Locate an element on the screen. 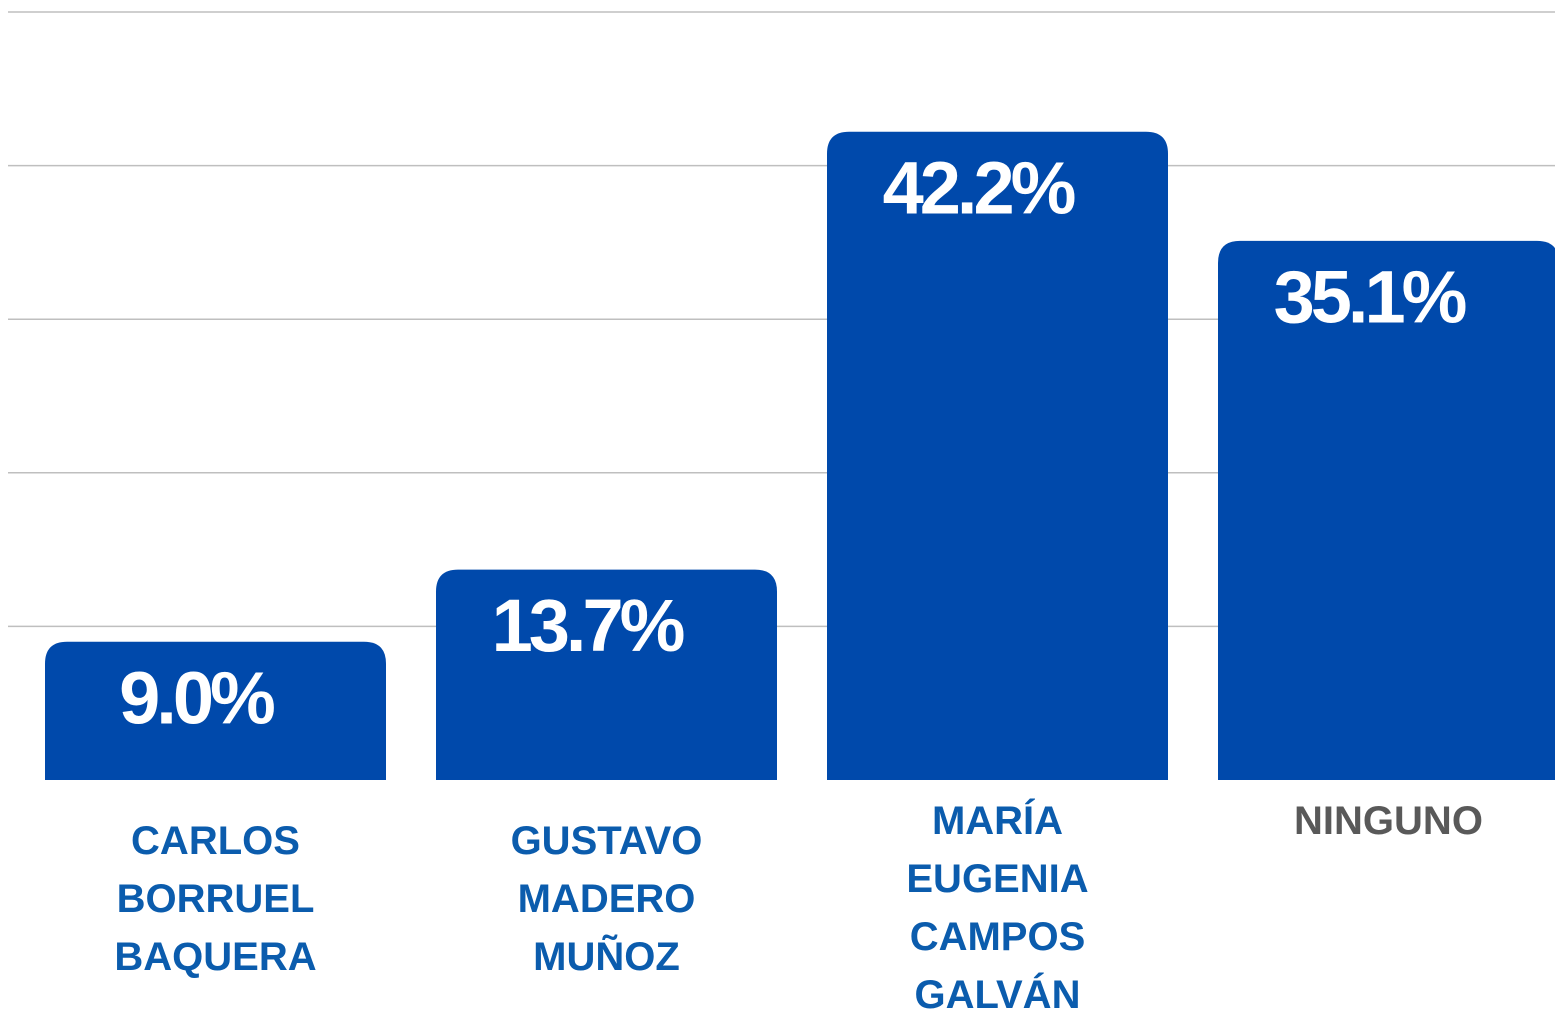  value-label: 13.7% is located at coordinates (588, 625).